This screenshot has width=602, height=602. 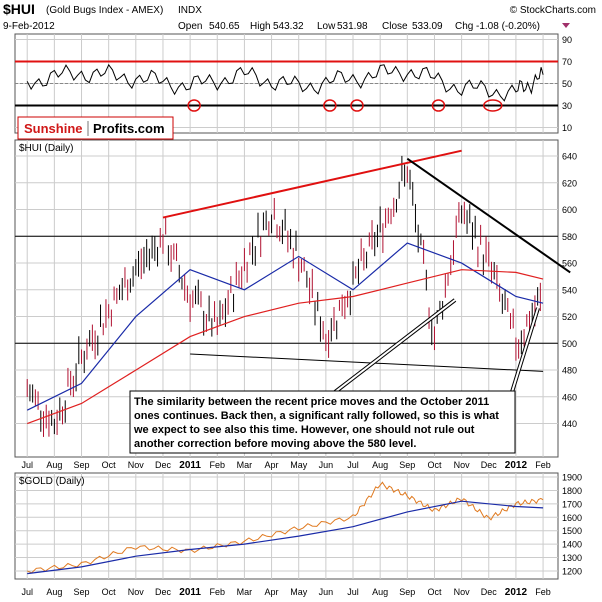 I want to click on open-label: Open, so click(x=190, y=26).